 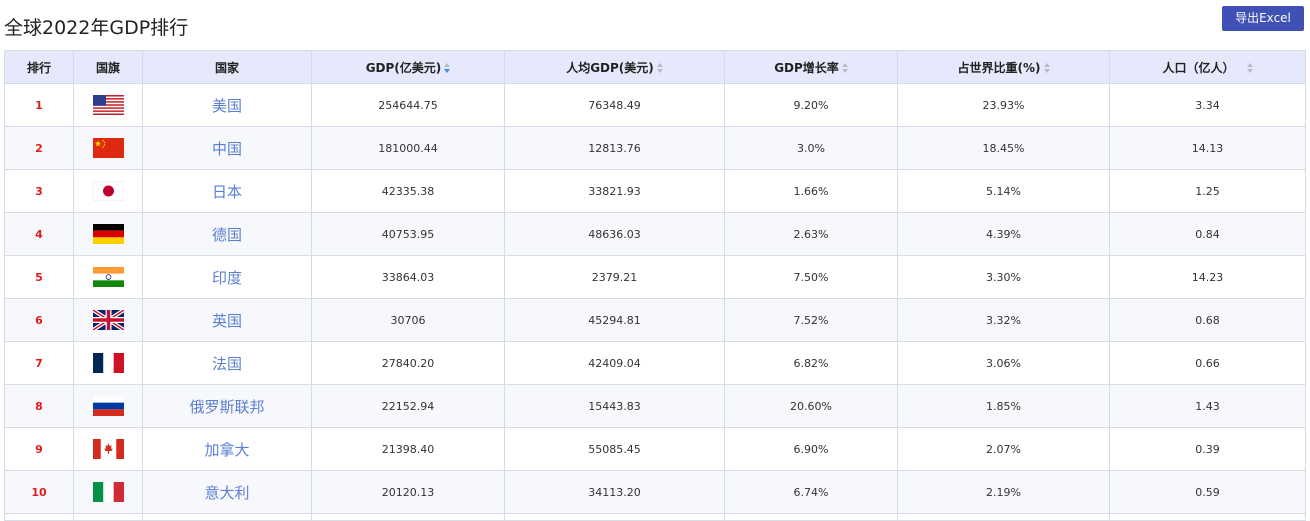 What do you see at coordinates (811, 492) in the screenshot?
I see `growth-cell: 6.74%` at bounding box center [811, 492].